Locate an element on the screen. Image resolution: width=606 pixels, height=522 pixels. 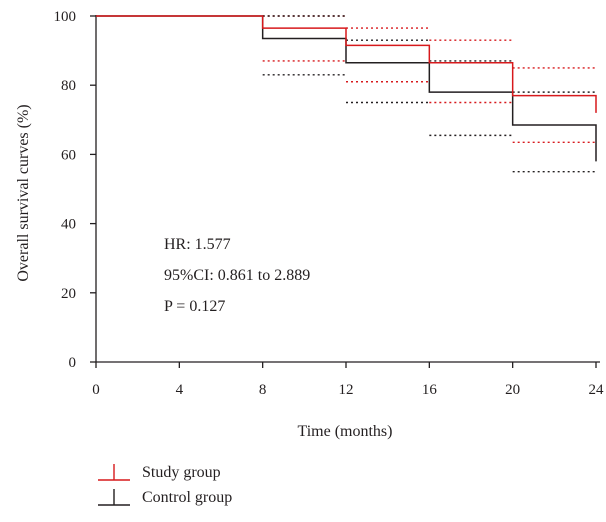
y-tick-label: 0 is located at coordinates (73, 363).